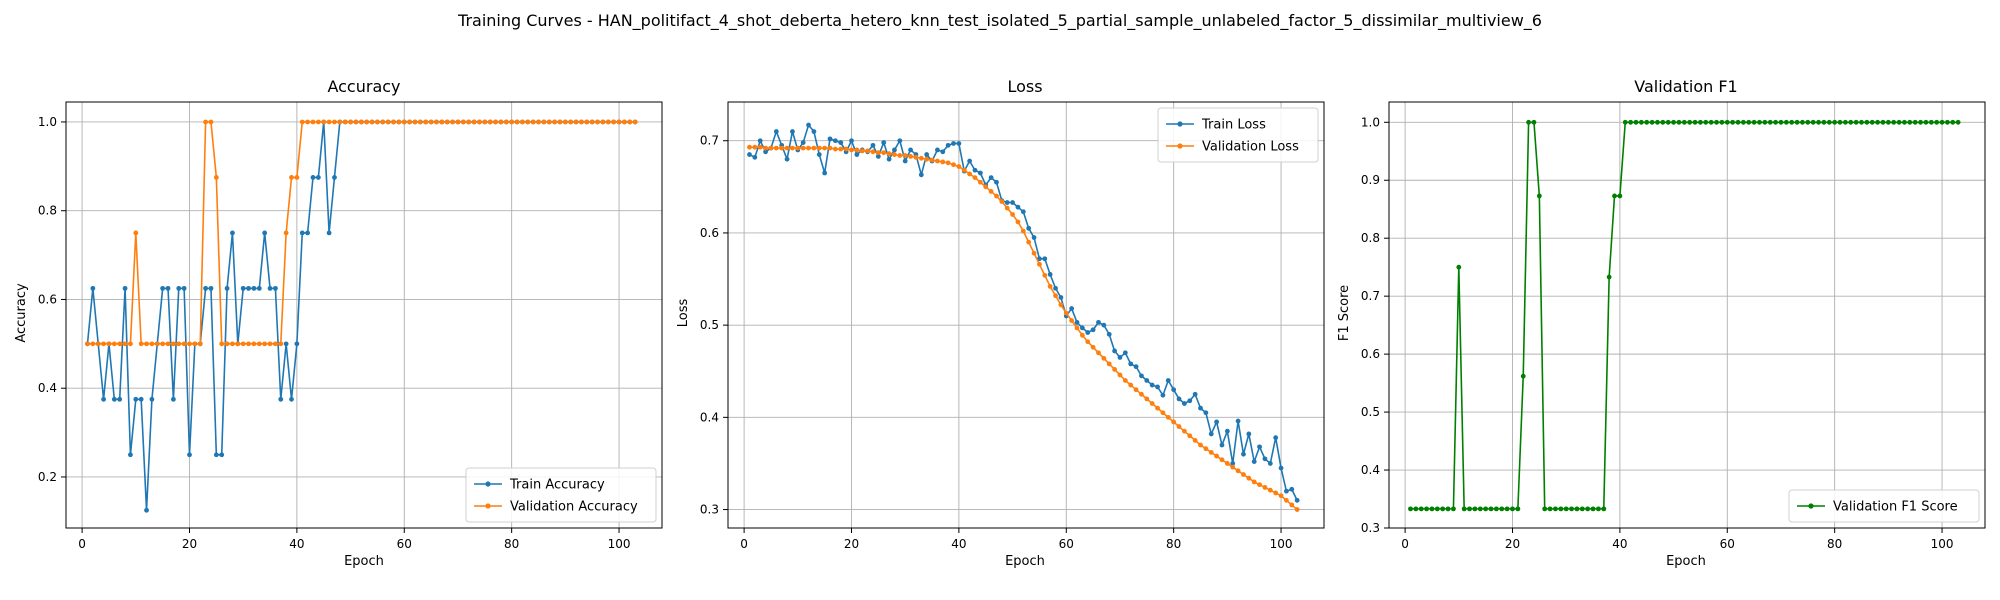  I want to click on y-tick-label: 0.7, so click(709, 141).